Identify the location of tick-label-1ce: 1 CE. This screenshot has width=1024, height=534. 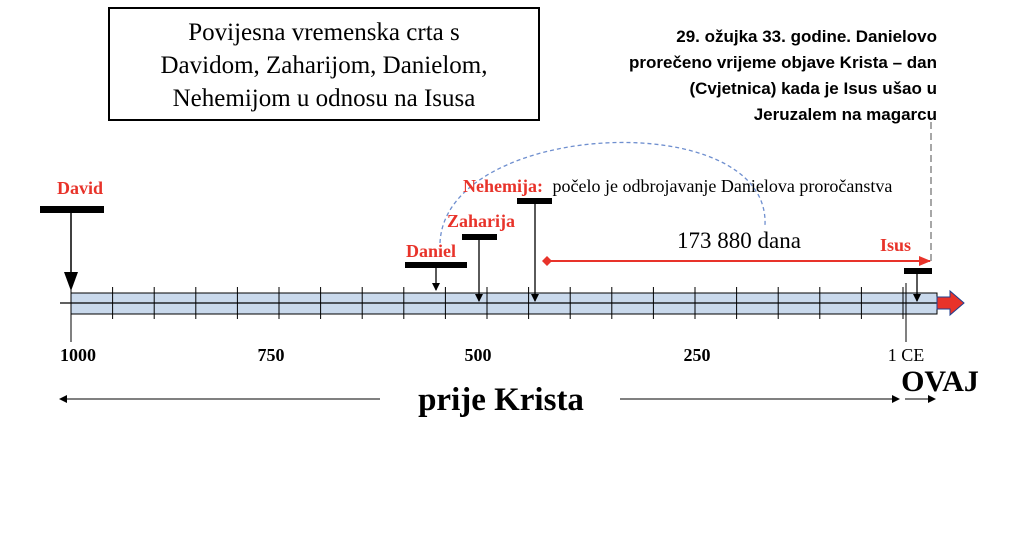
(906, 355).